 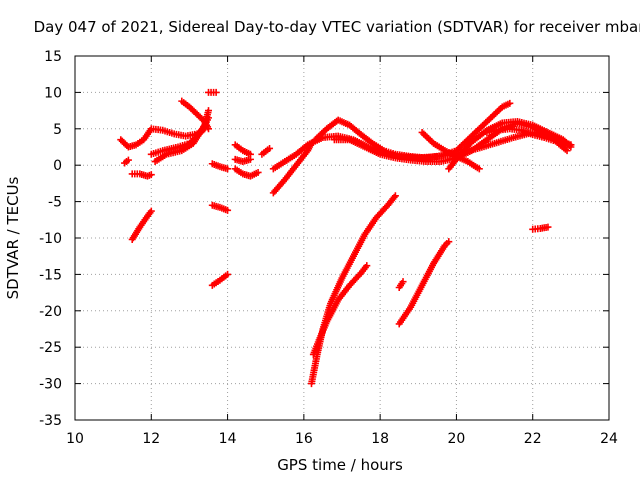 What do you see at coordinates (195, 115) in the screenshot?
I see `series-arc-g` at bounding box center [195, 115].